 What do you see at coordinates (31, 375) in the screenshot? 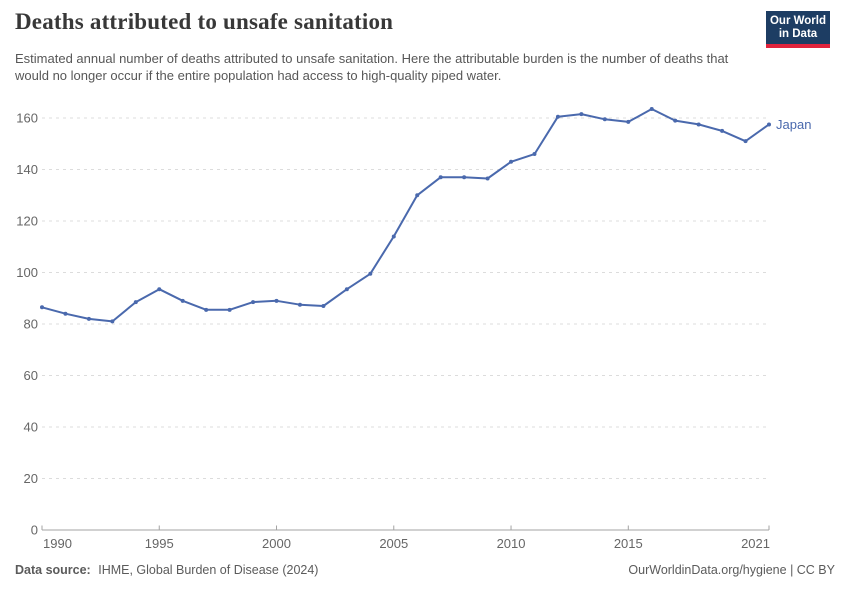
I see `y-tick-label-60: 60` at bounding box center [31, 375].